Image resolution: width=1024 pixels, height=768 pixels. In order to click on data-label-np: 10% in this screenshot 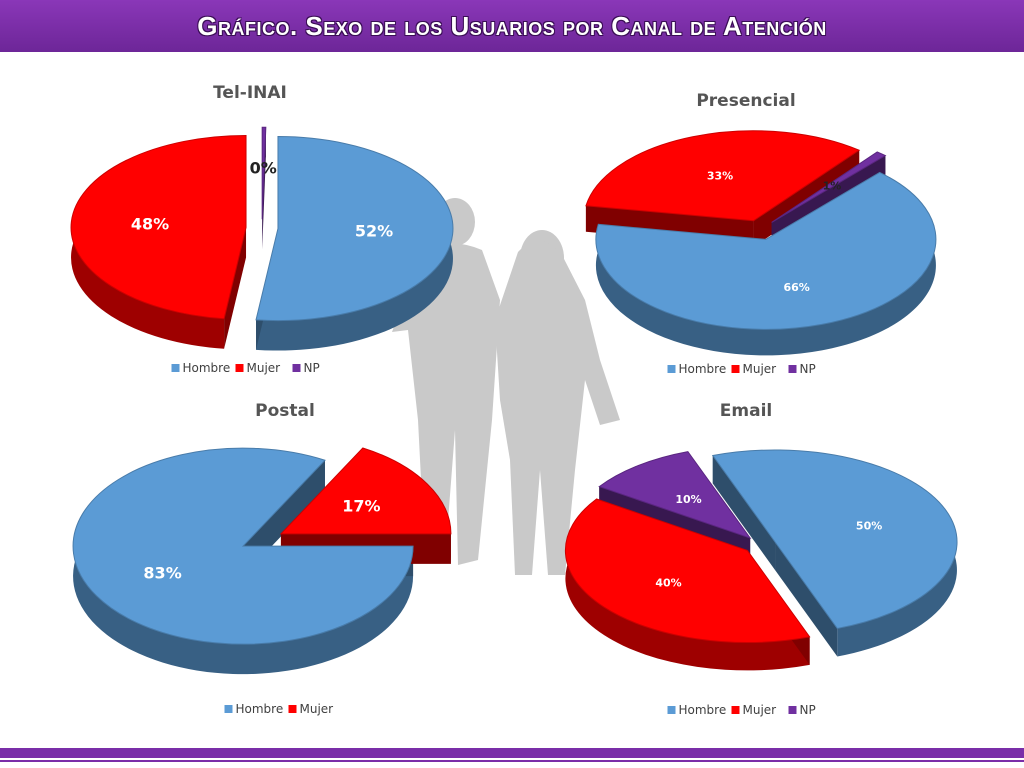, I will do `click(688, 499)`.